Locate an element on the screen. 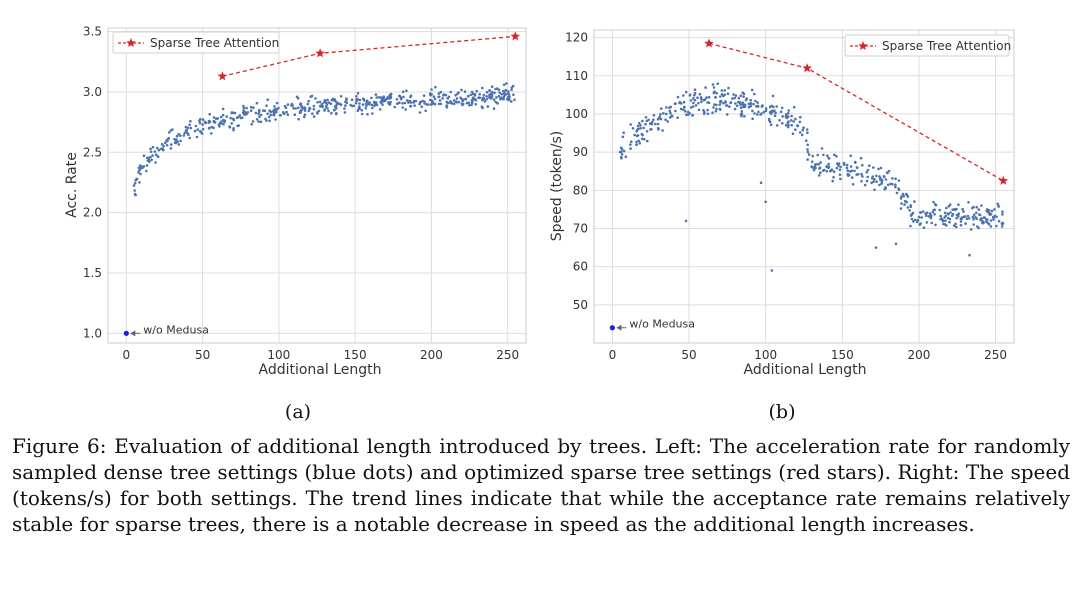  panel-b-dense-points is located at coordinates (811, 177).